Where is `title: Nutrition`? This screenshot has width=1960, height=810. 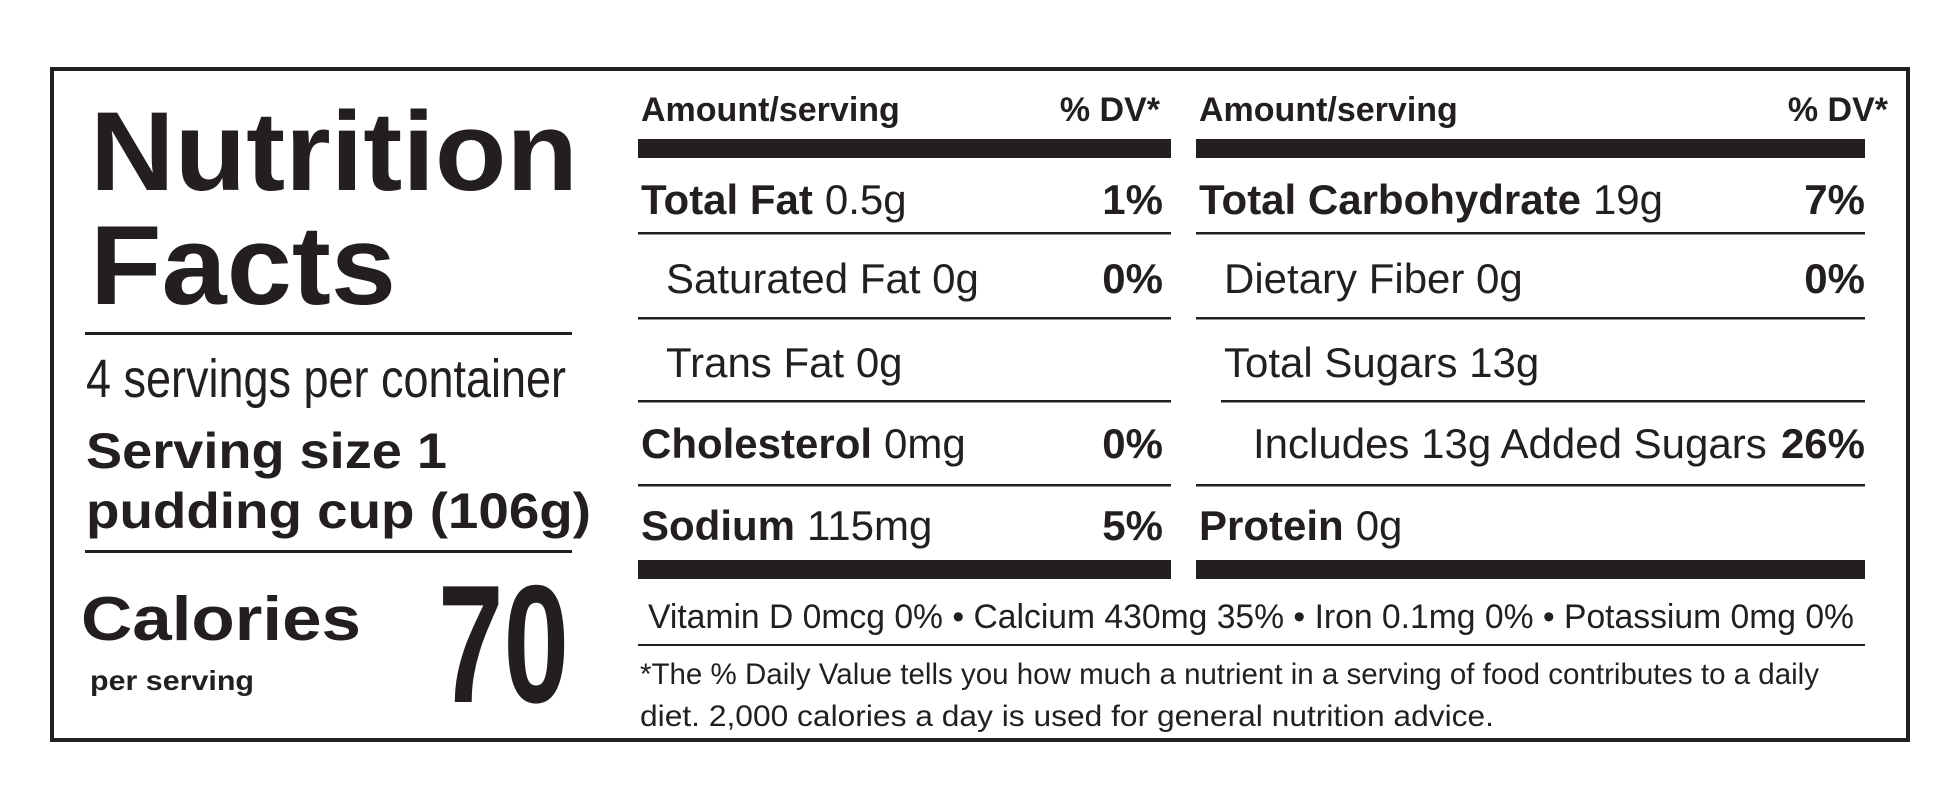
title: Nutrition is located at coordinates (334, 151).